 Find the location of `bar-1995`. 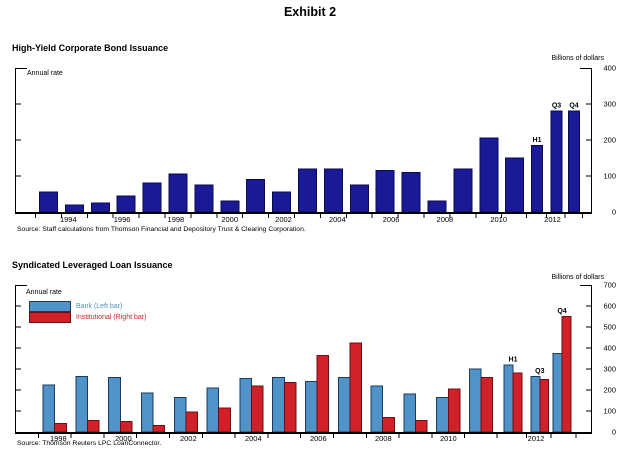

bar-1995 is located at coordinates (100, 207).